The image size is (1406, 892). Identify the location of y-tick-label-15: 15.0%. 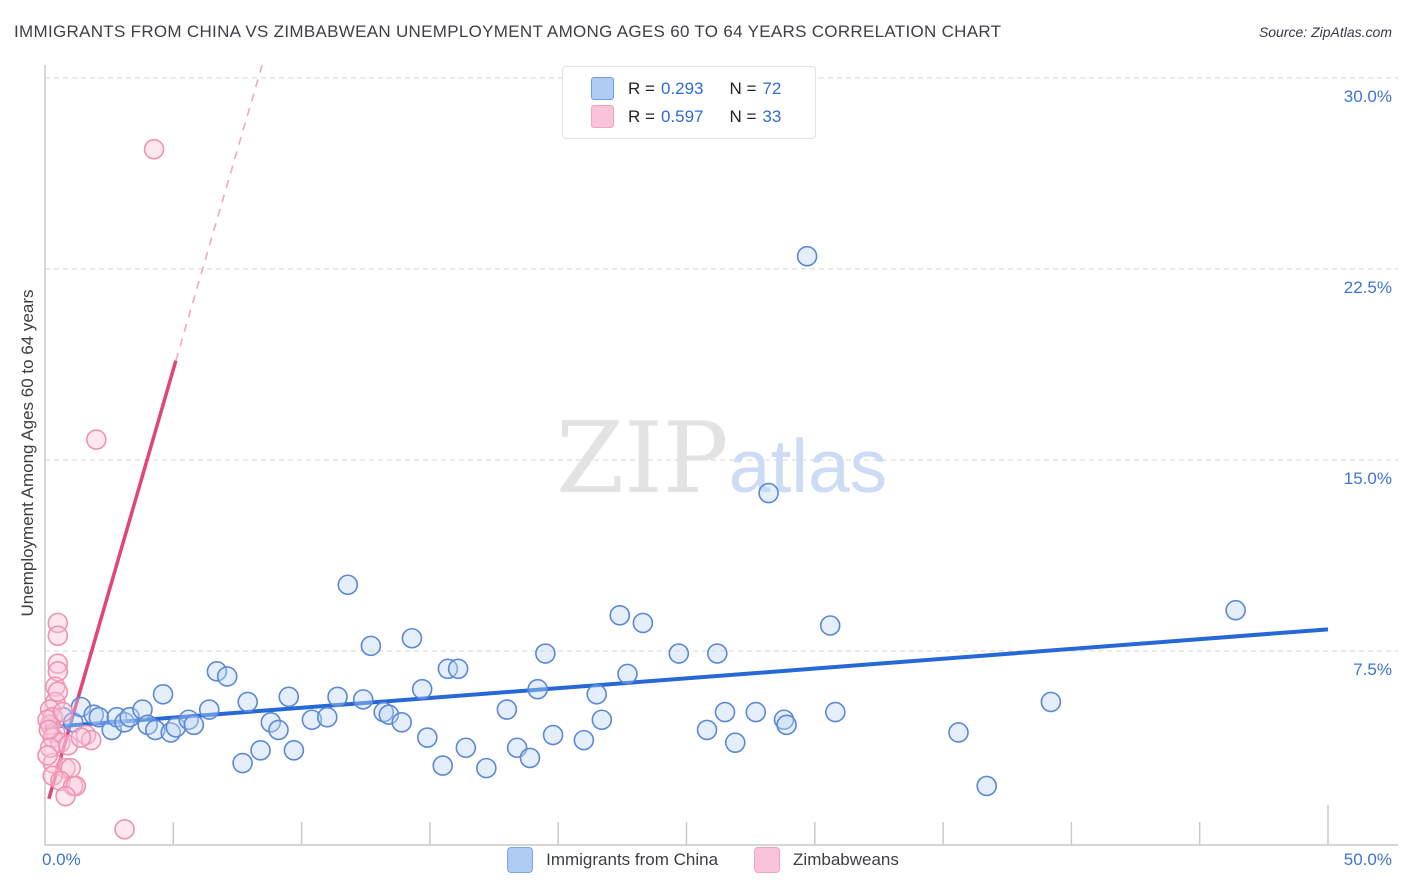
(1367, 478).